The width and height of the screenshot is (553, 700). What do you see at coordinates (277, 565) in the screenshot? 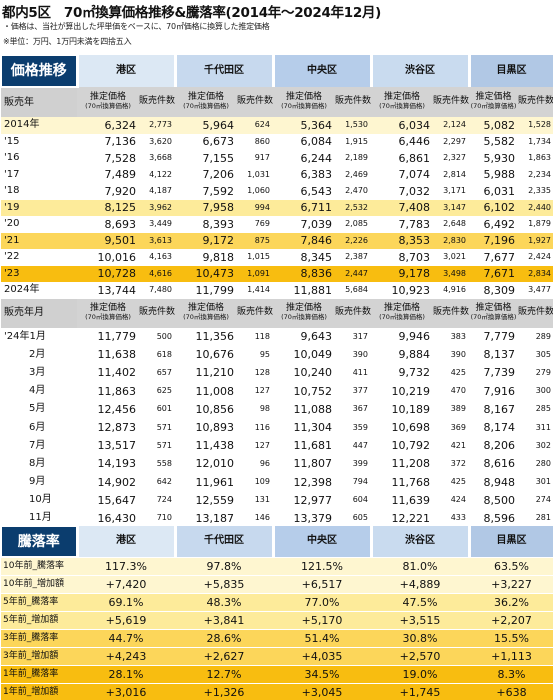
I see `table-row: 10年前_騰落率 117.3% 97.8% 121.5% 81.0% 63.5%` at bounding box center [277, 565].